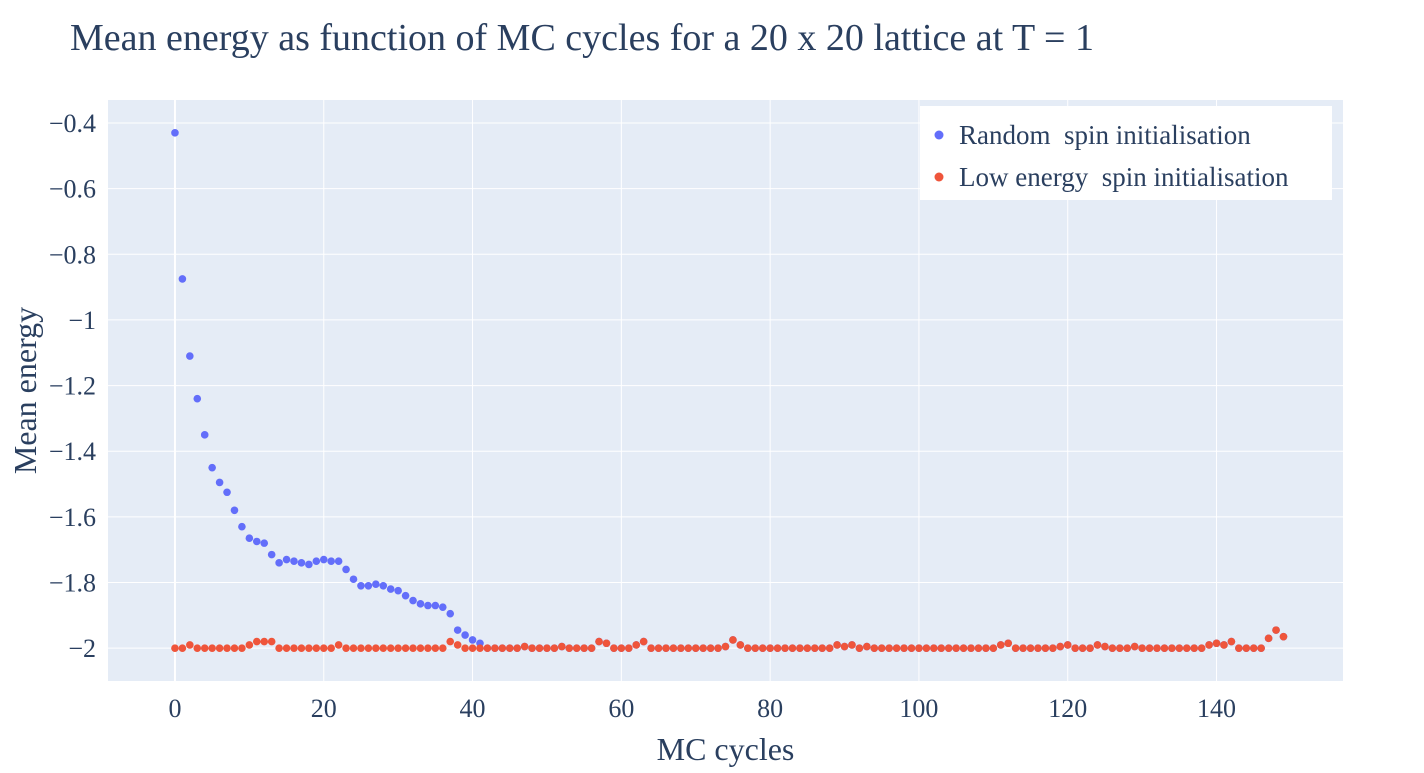  I want to click on legend-label-low-energy: Low energy spin initialisation, so click(1124, 177).